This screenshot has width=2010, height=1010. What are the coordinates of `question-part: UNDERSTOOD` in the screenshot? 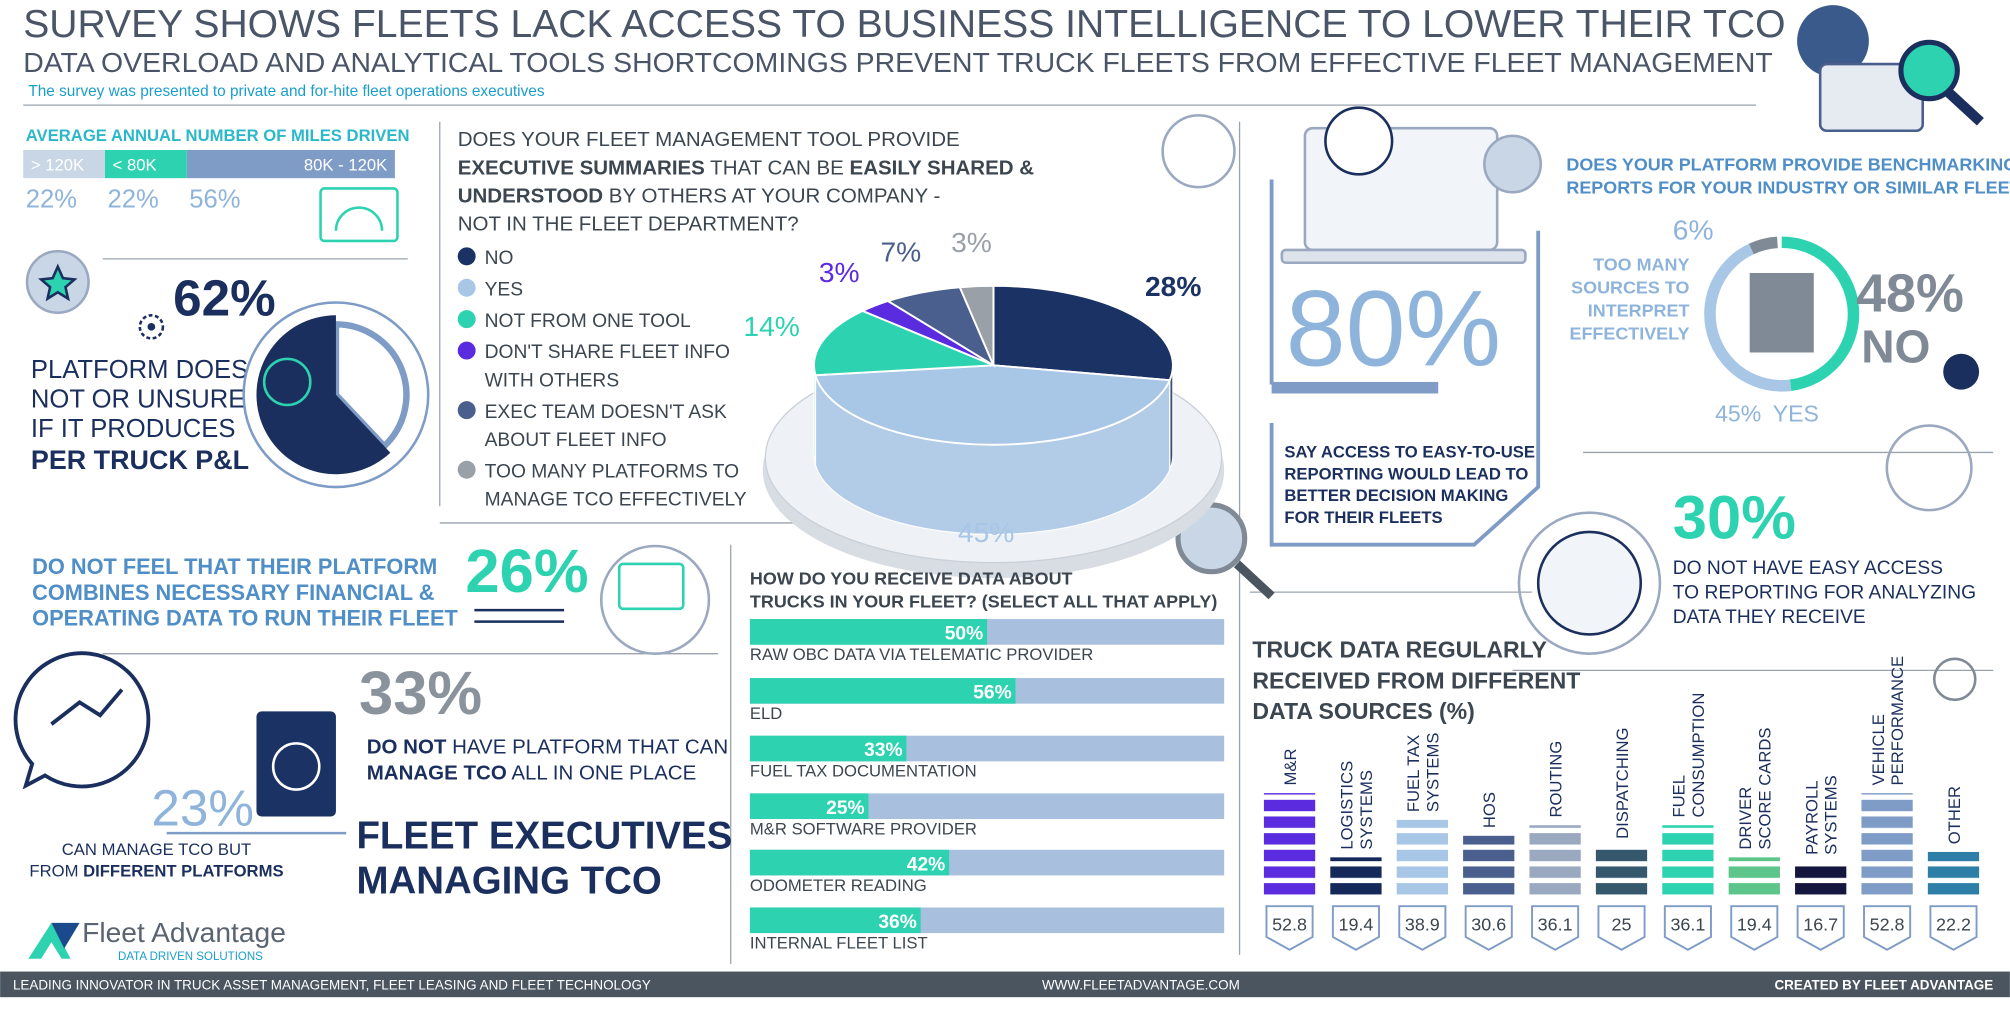 It's located at (530, 196).